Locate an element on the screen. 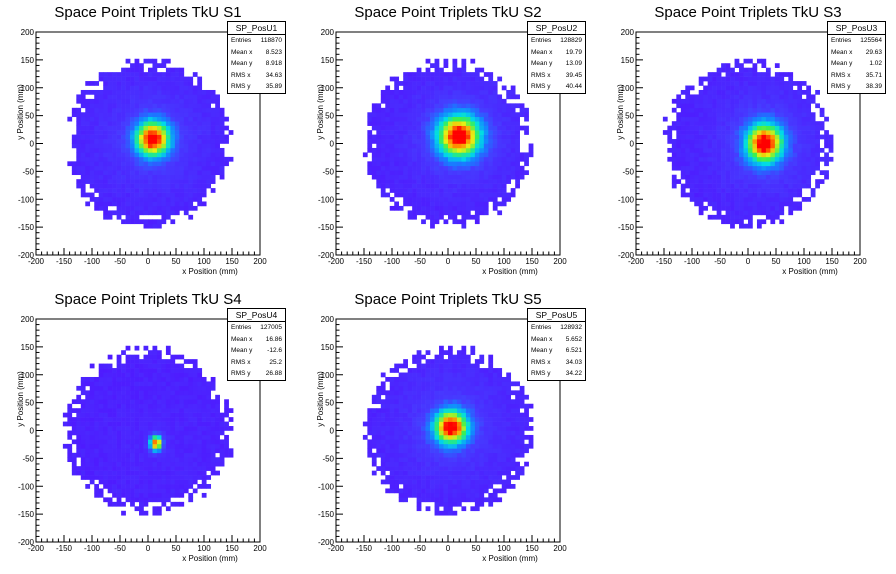 This screenshot has width=896, height=574. stats-value: 8.523 is located at coordinates (273, 52).